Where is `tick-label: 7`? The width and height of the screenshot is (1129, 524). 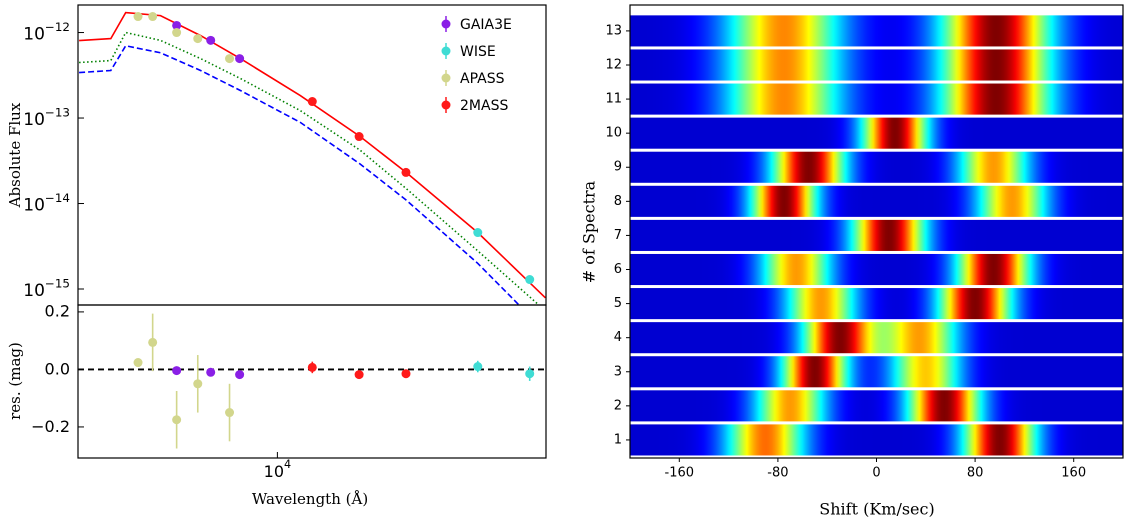
tick-label: 7 is located at coordinates (618, 235).